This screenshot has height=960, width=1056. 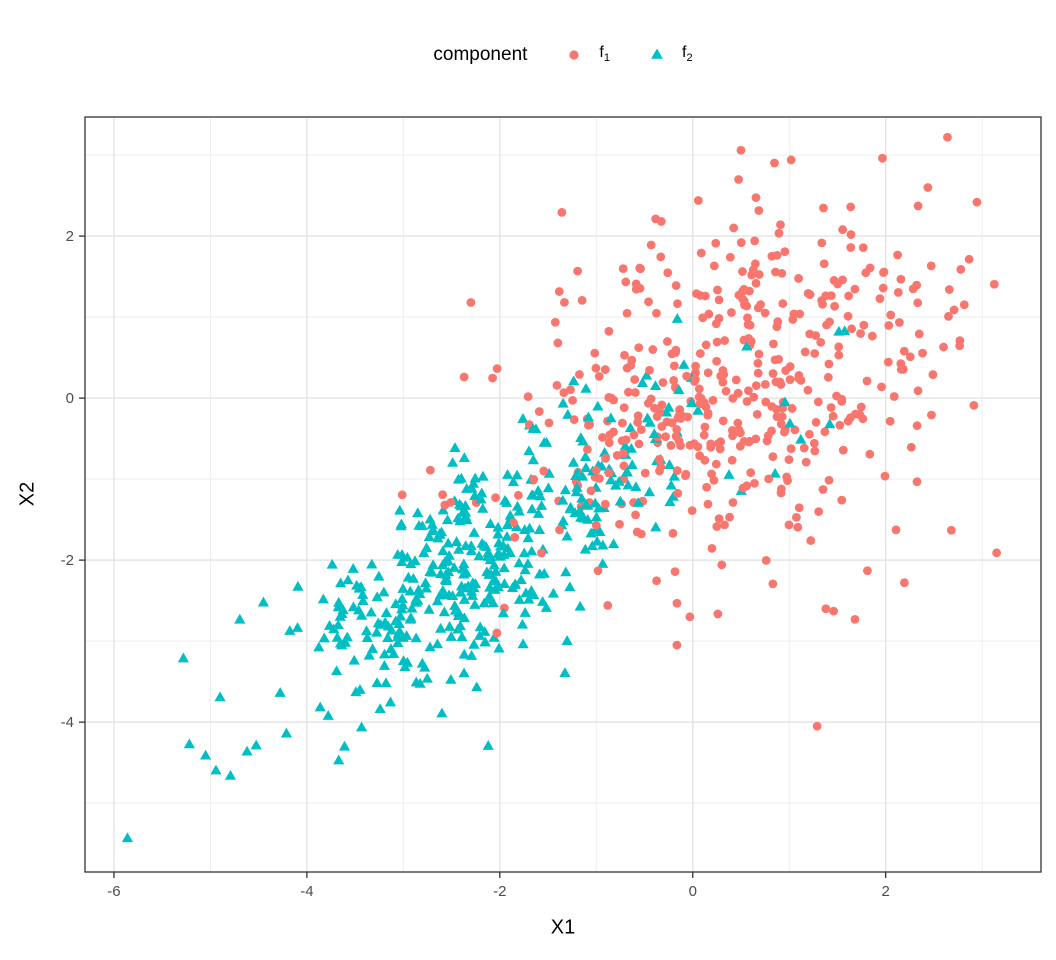 What do you see at coordinates (601, 53) in the screenshot?
I see `legend-item-f1-label-base: f` at bounding box center [601, 53].